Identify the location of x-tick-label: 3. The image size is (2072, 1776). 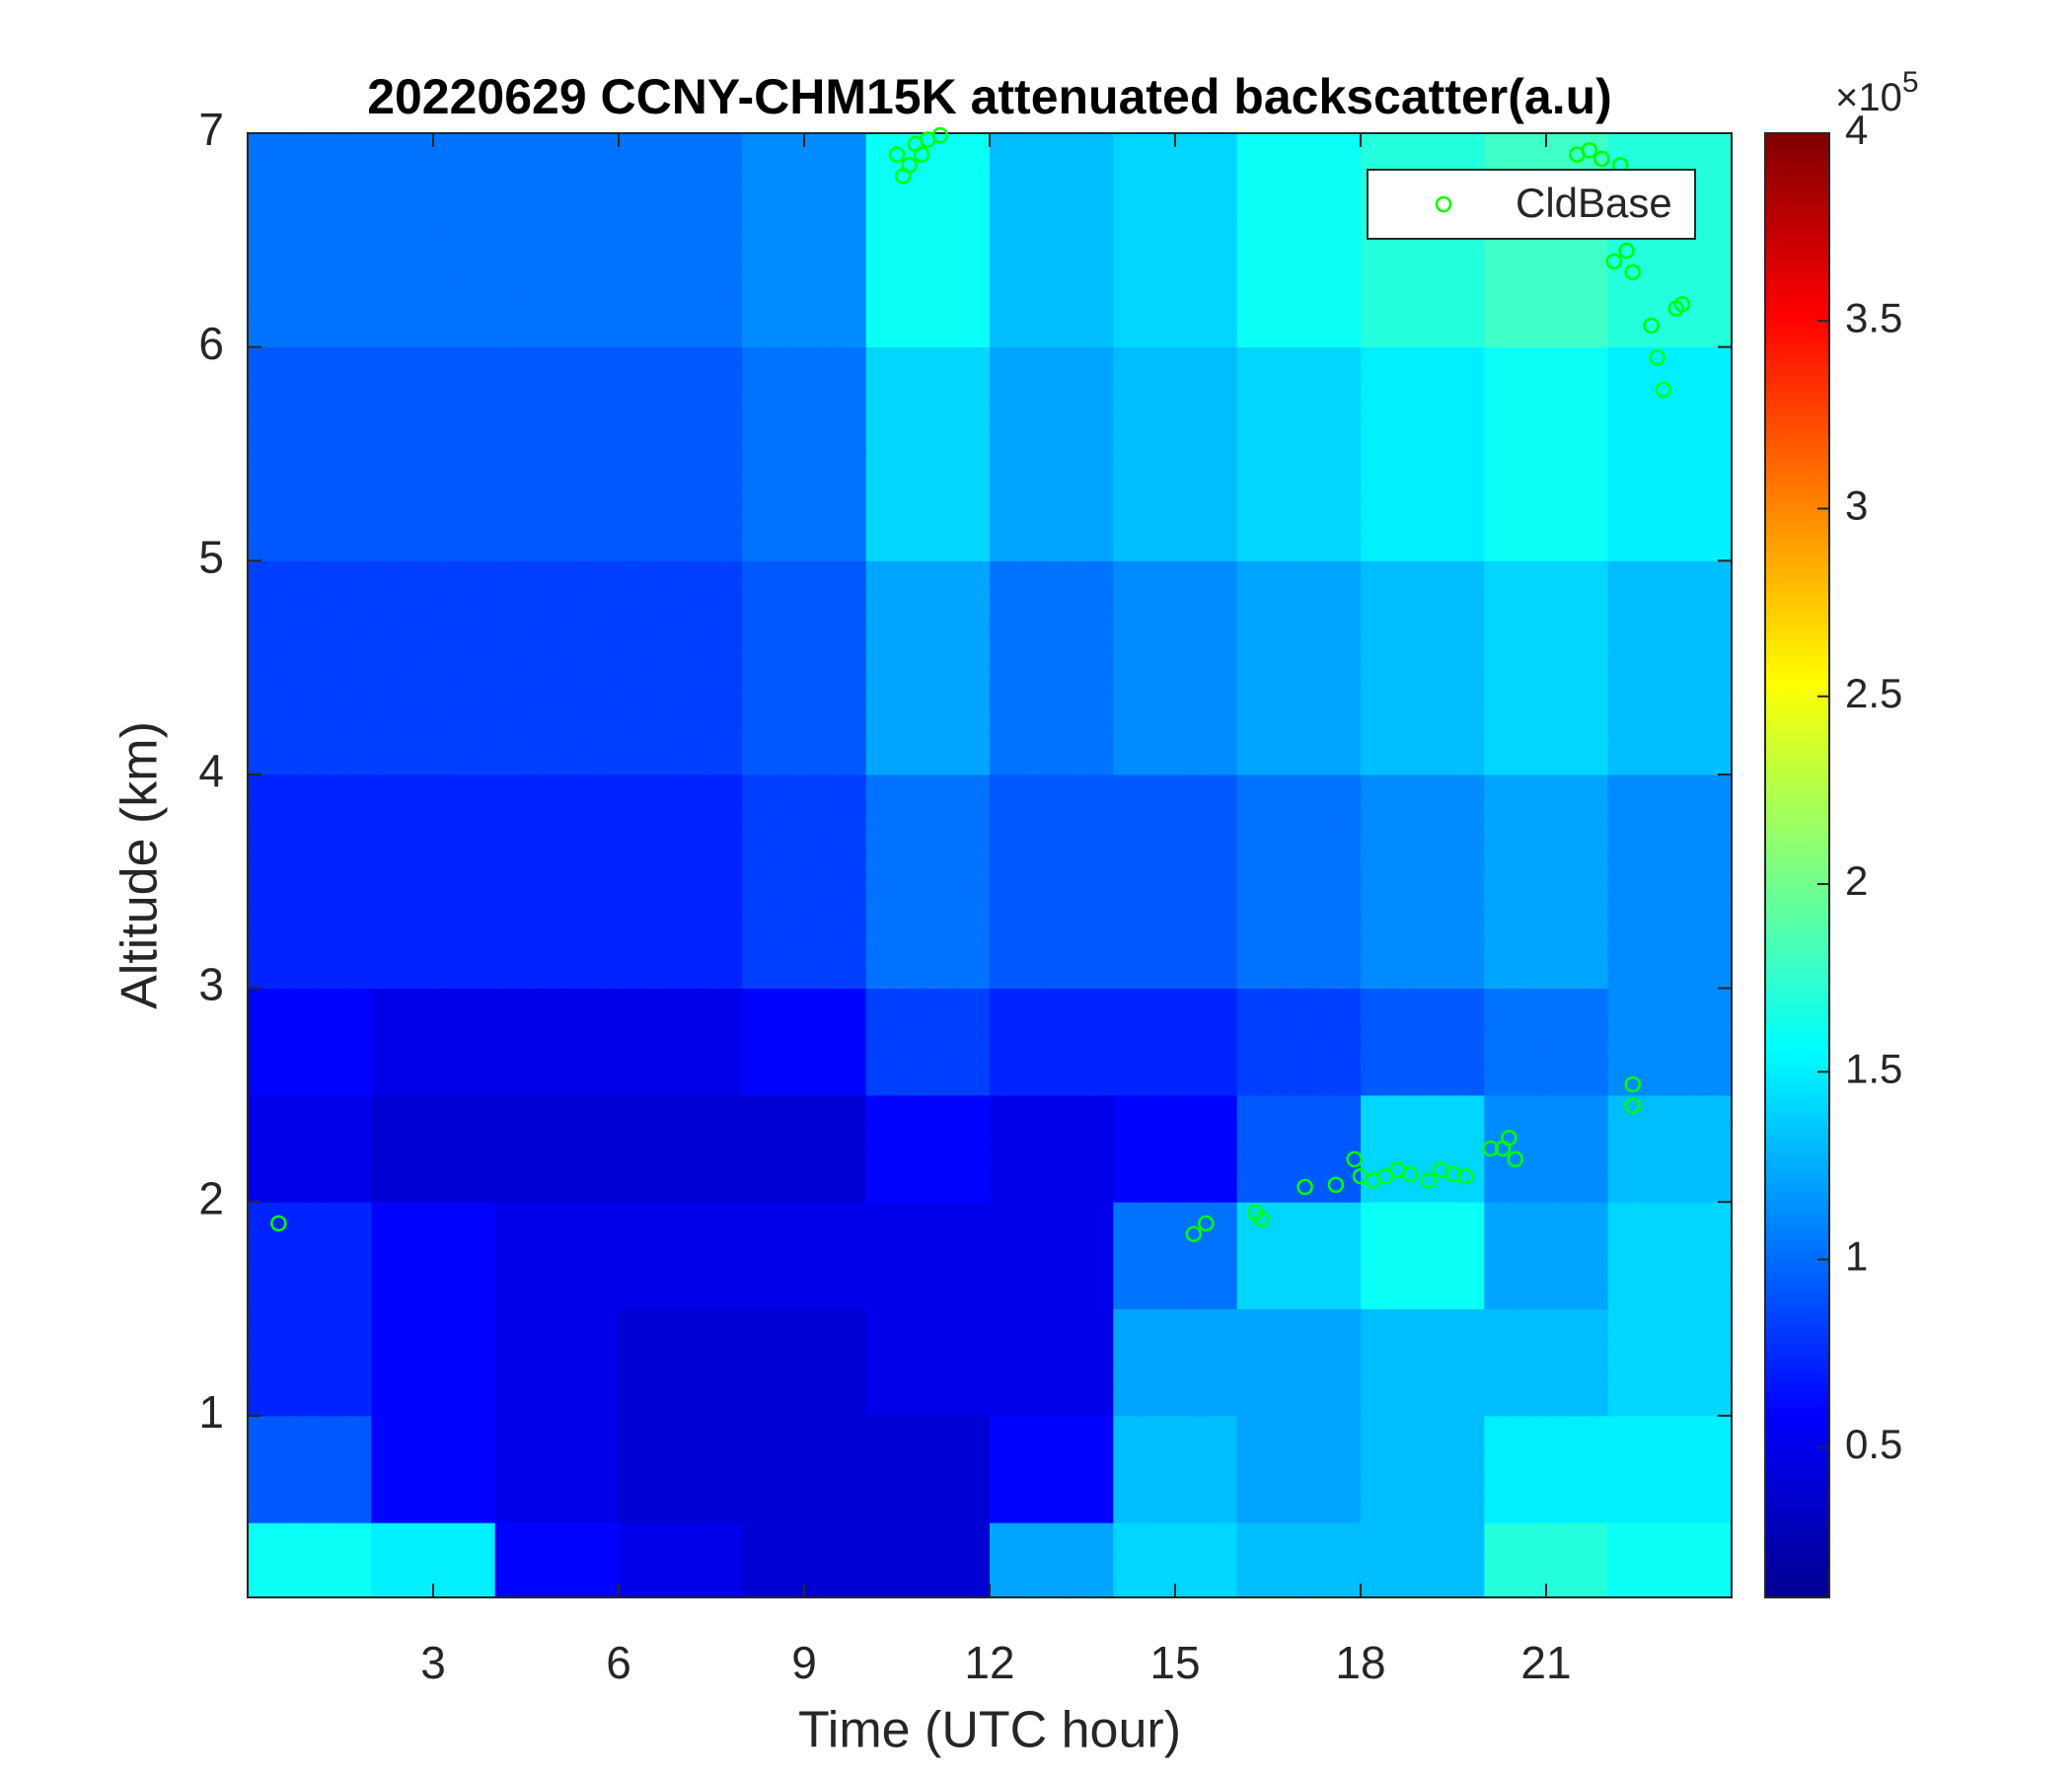
(433, 1662).